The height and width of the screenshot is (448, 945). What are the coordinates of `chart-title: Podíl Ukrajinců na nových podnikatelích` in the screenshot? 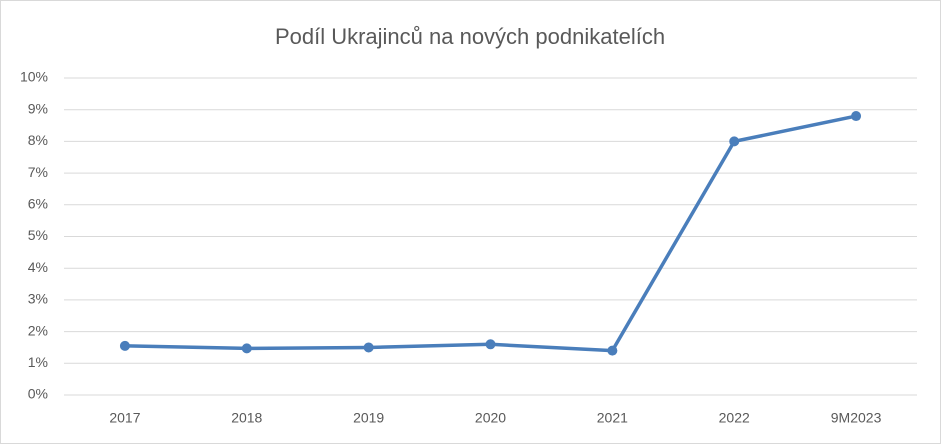 It's located at (470, 36).